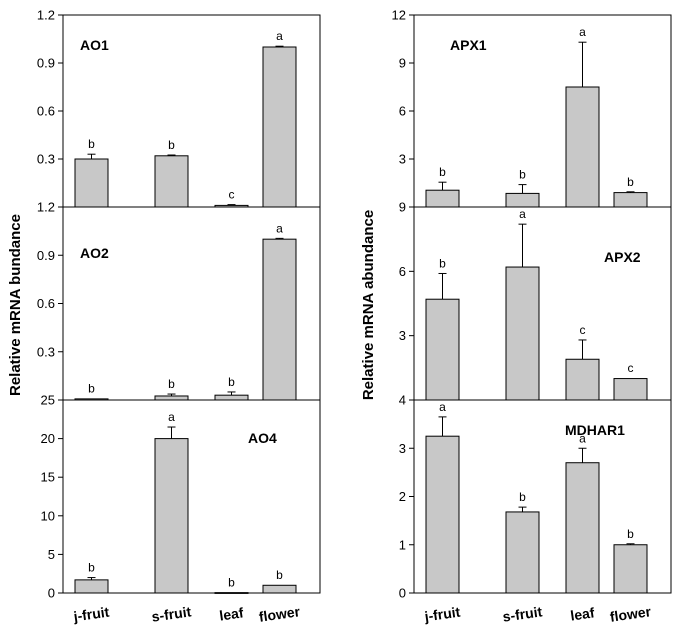 This screenshot has height=641, width=684. Describe the element at coordinates (46, 15) in the screenshot. I see `panel-ao1-ytick-label: 1.2` at that location.